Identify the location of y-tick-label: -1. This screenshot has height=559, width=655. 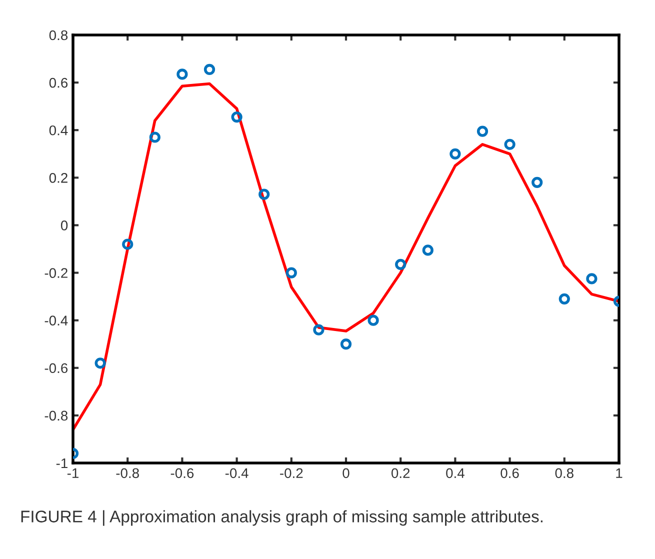
(62, 463).